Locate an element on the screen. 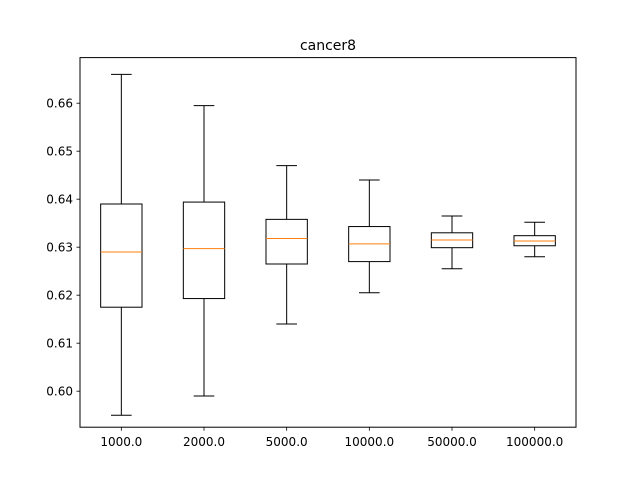  y-tick-label: 0.66 is located at coordinates (59, 104).